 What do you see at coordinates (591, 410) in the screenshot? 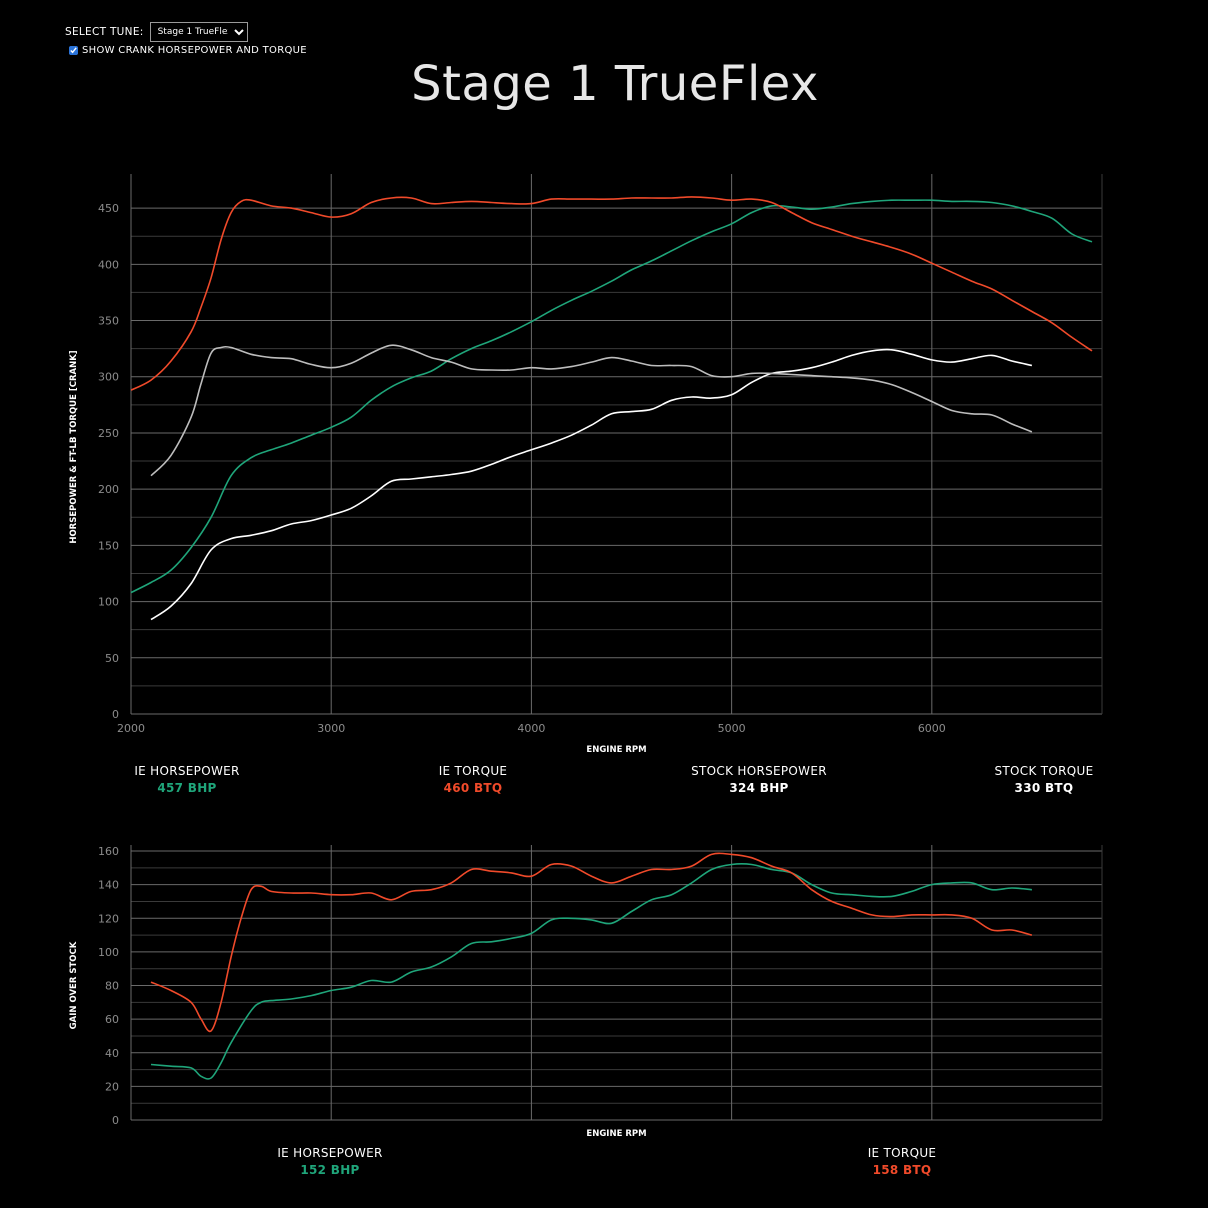
I see `main-series-stock-torque` at bounding box center [591, 410].